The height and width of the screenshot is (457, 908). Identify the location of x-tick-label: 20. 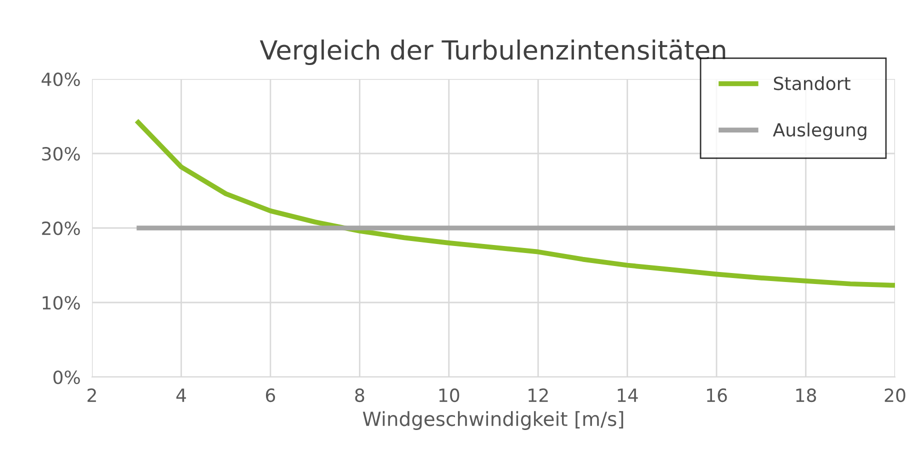
(895, 395).